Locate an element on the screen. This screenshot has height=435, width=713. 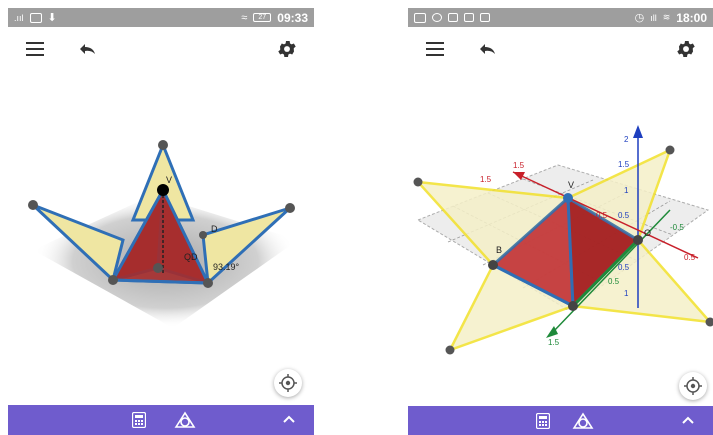
z-tick-label: 1.5 is located at coordinates (624, 164).